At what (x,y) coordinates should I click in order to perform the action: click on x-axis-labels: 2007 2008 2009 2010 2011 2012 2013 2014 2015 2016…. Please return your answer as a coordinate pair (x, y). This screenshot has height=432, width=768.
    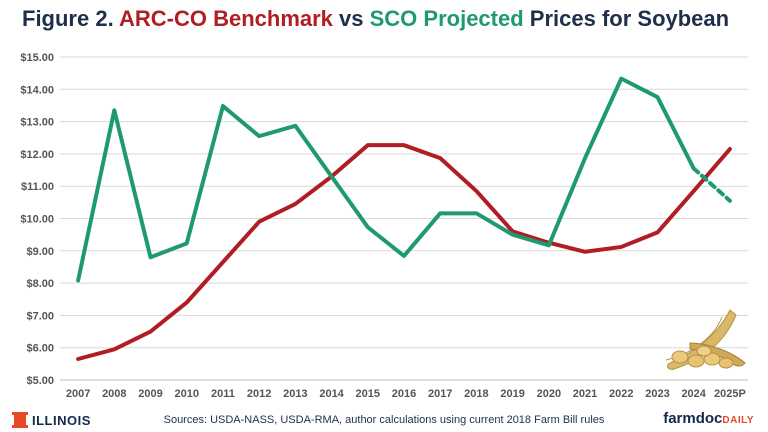
    Looking at the image, I should click on (406, 394).